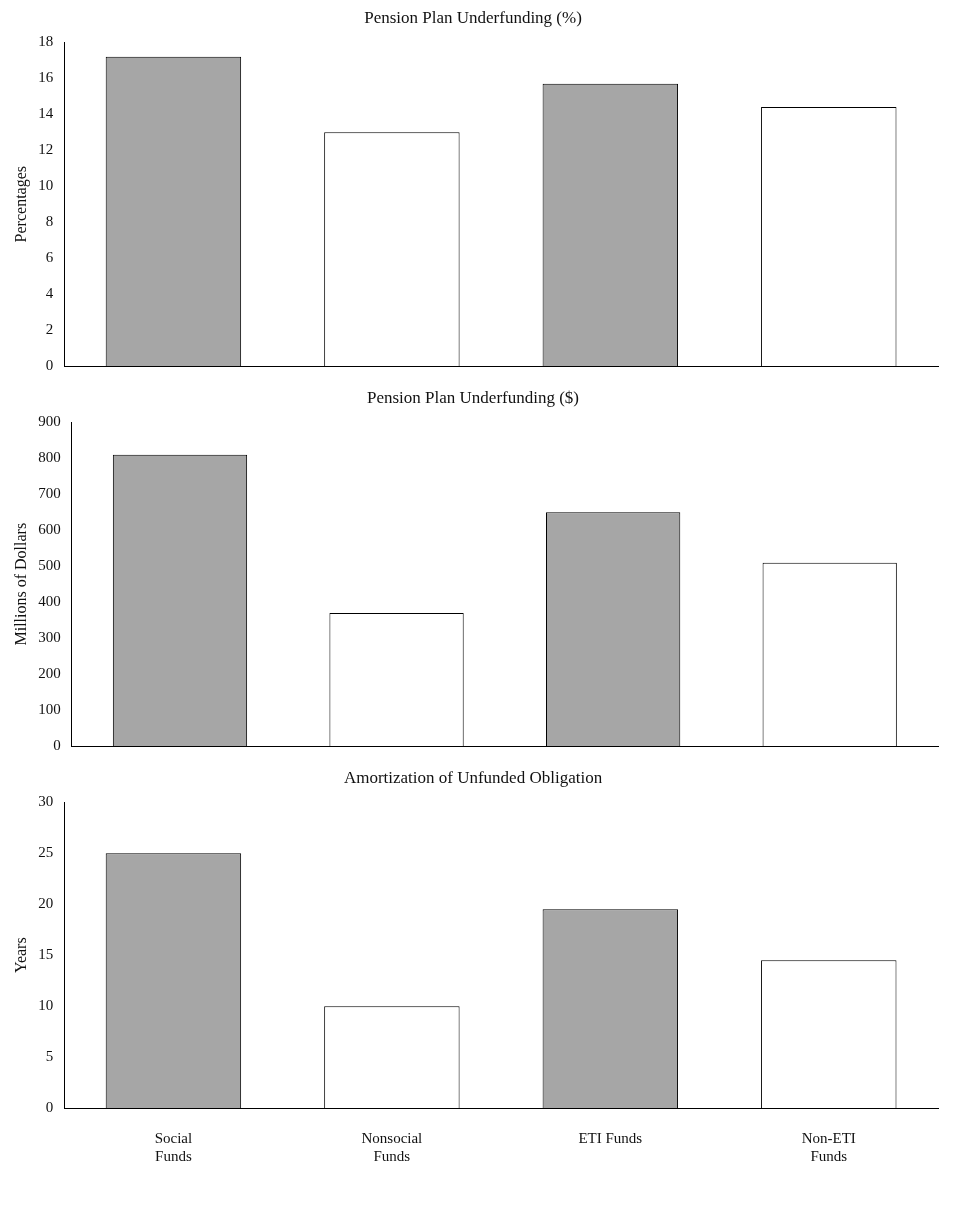  Describe the element at coordinates (49, 708) in the screenshot. I see `y-tick-label: 100` at that location.